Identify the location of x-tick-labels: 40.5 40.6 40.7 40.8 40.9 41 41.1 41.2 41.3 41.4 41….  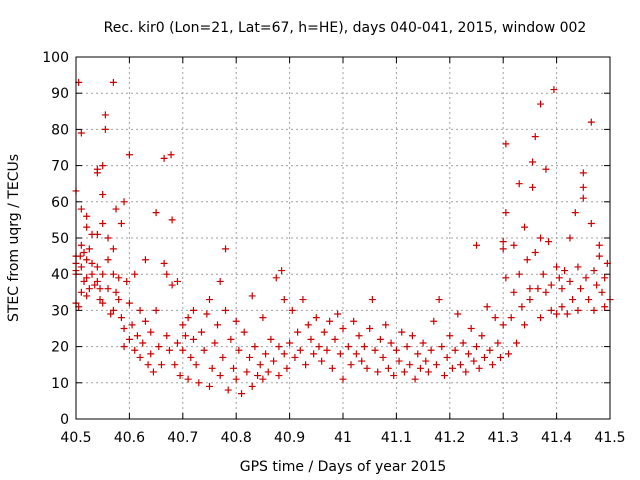
(342, 438).